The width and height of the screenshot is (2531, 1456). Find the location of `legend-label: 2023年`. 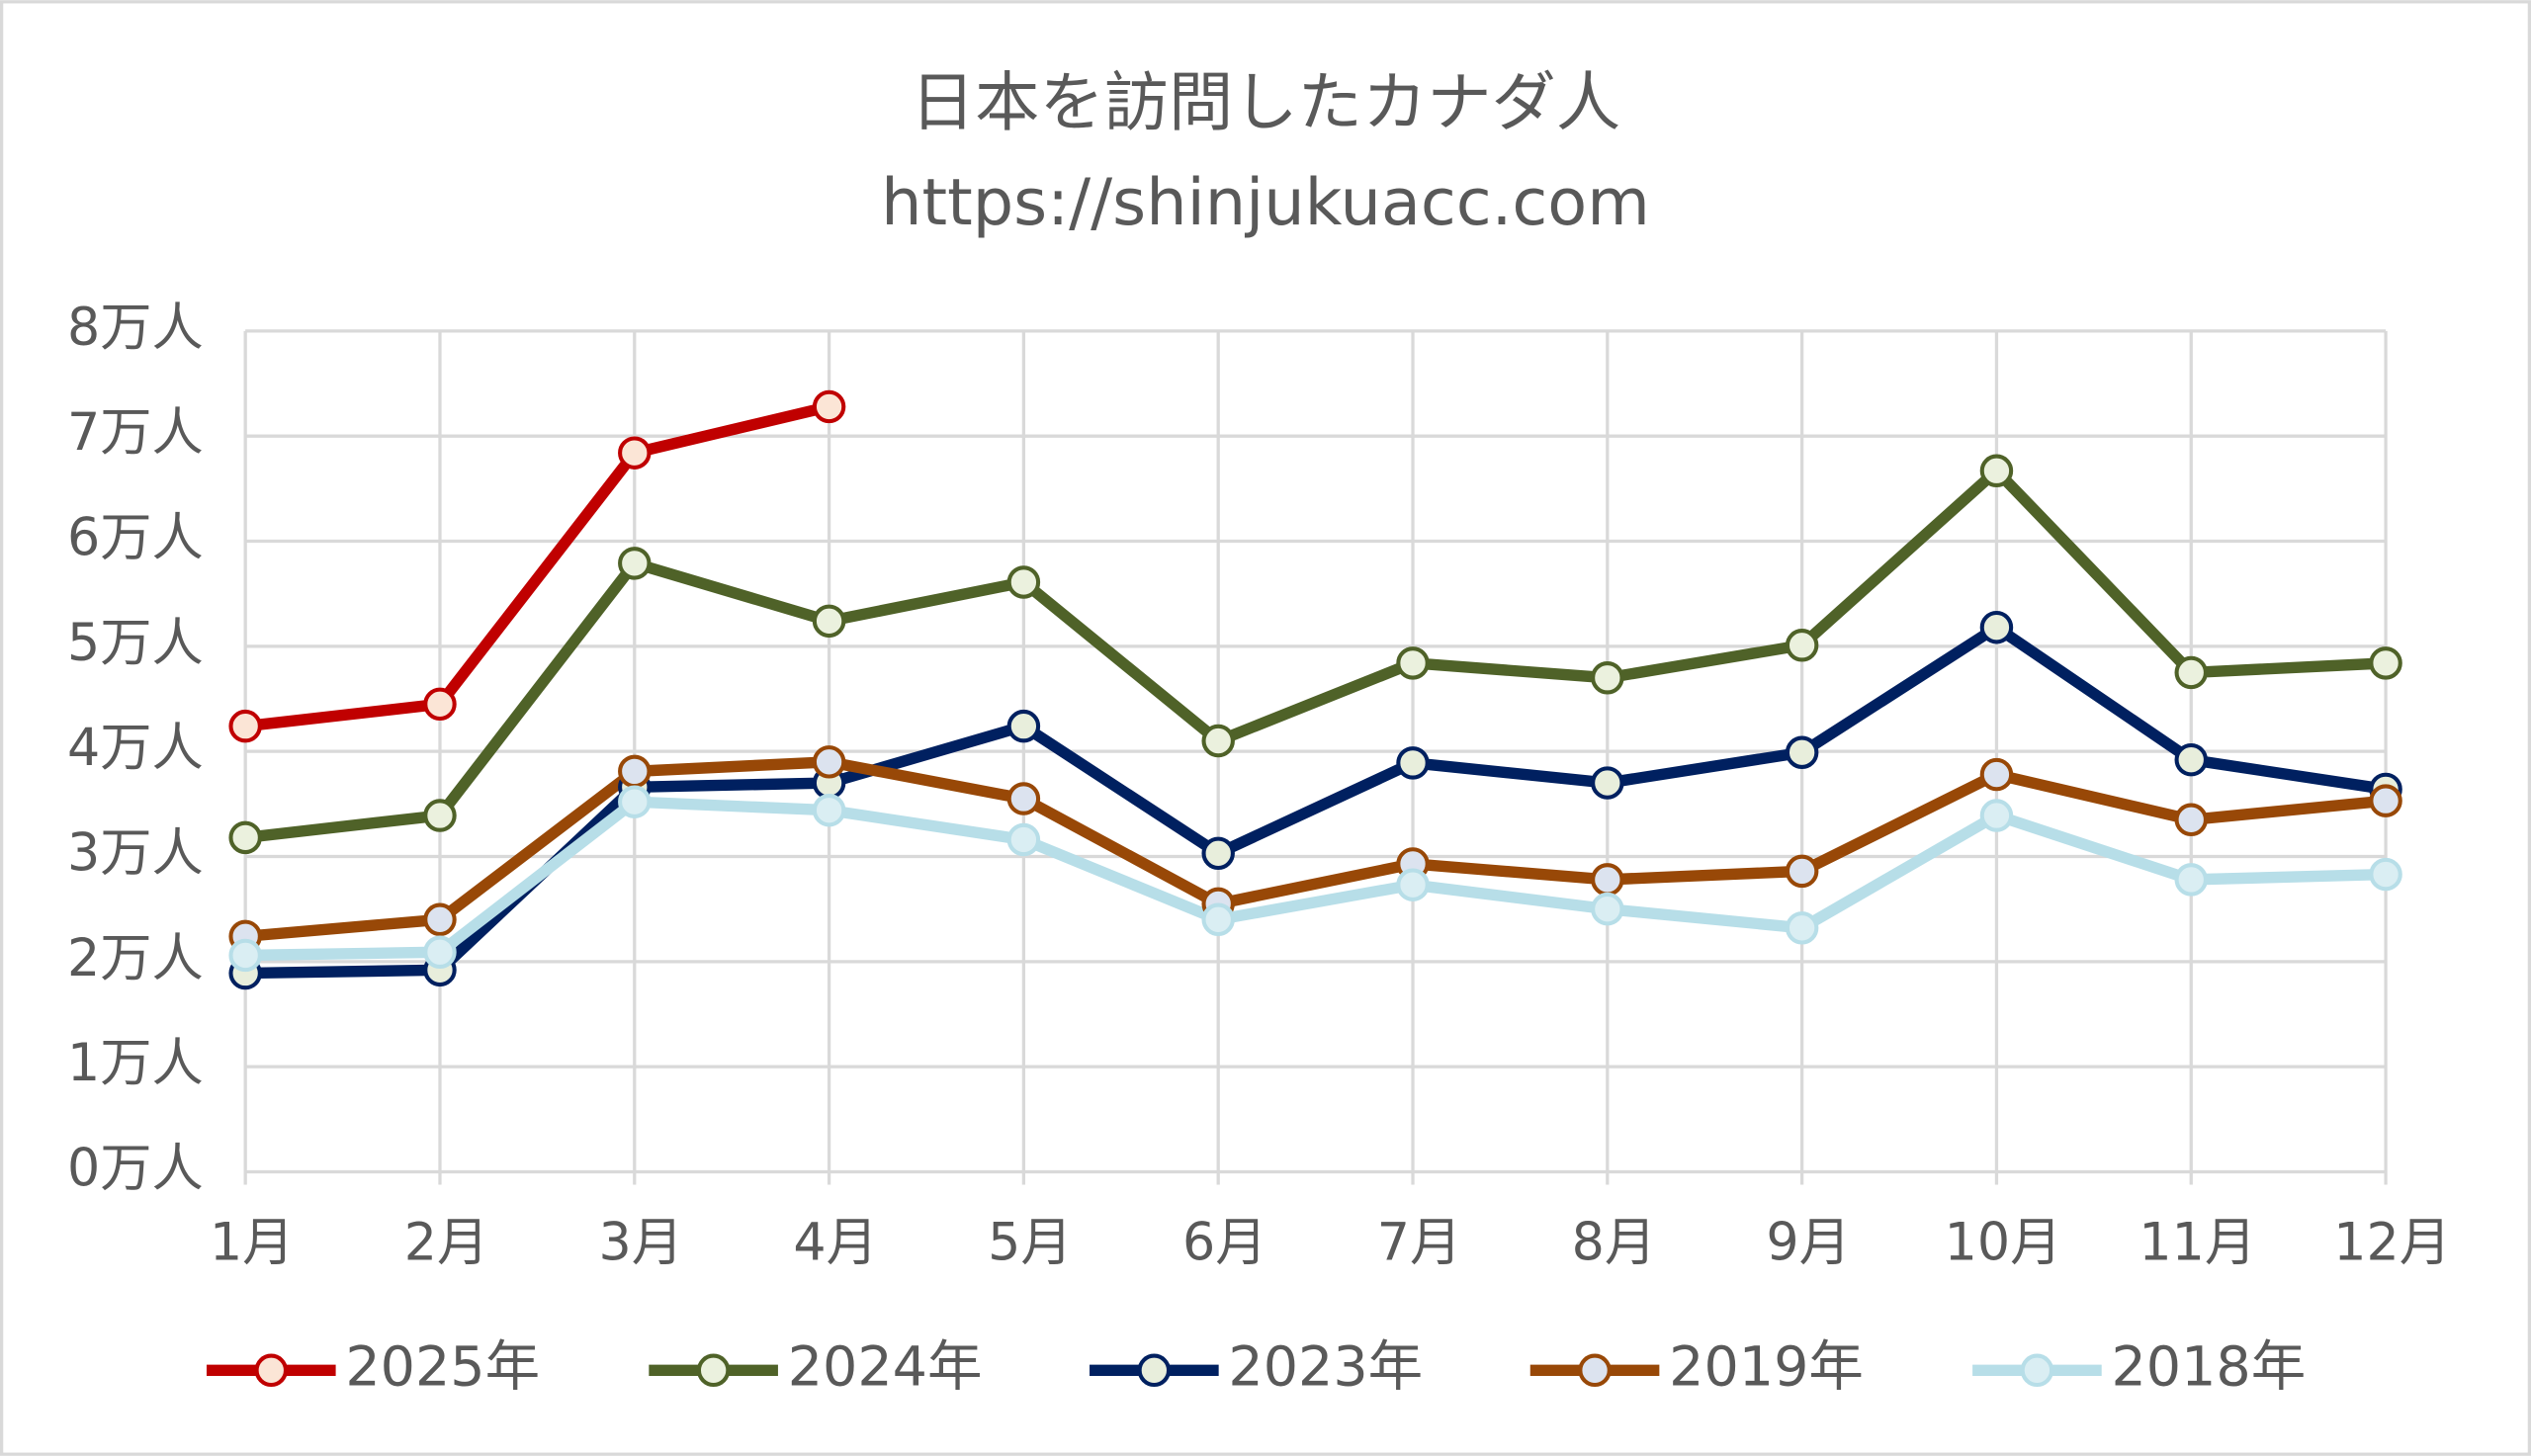

legend-label: 2023年 is located at coordinates (1325, 1366).